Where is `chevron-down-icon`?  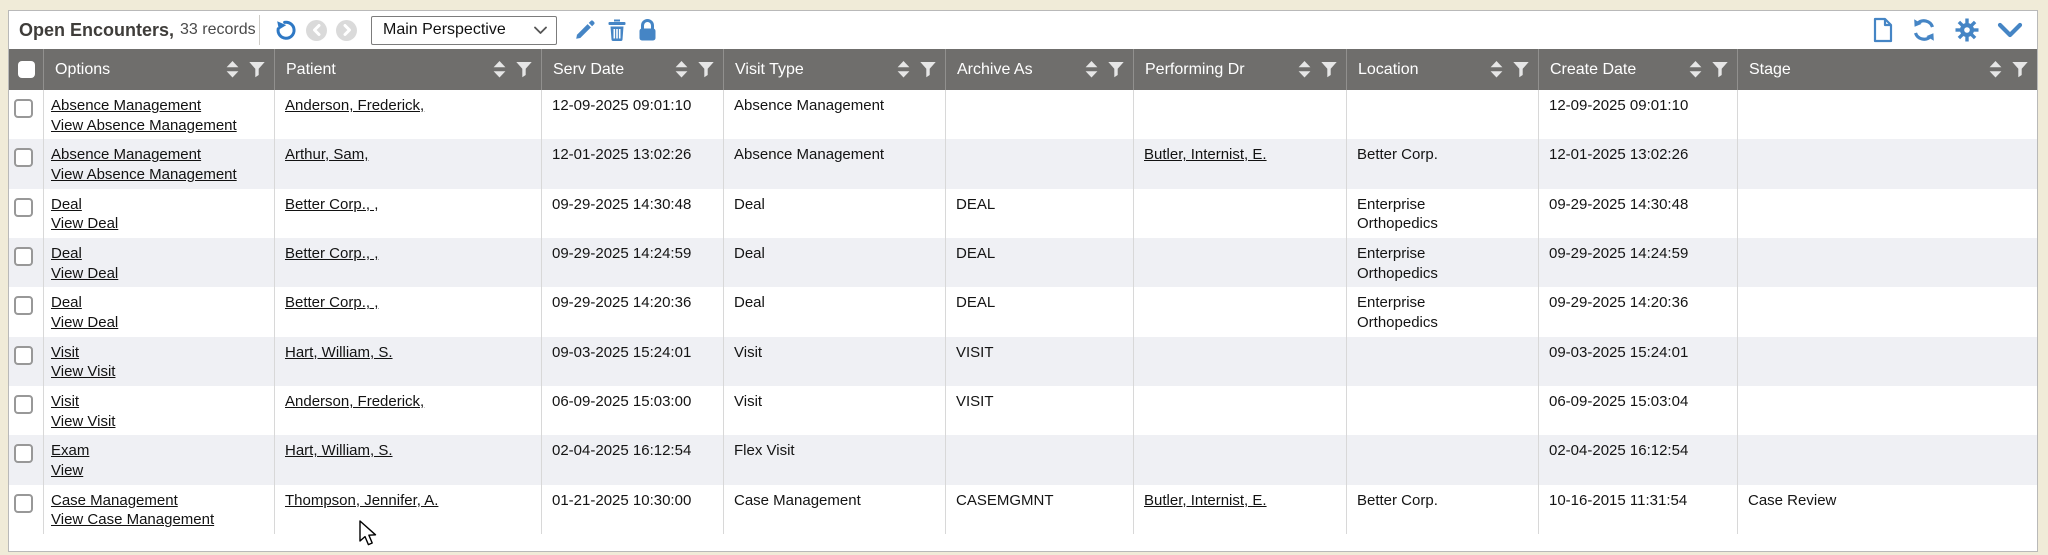
chevron-down-icon is located at coordinates (2010, 30).